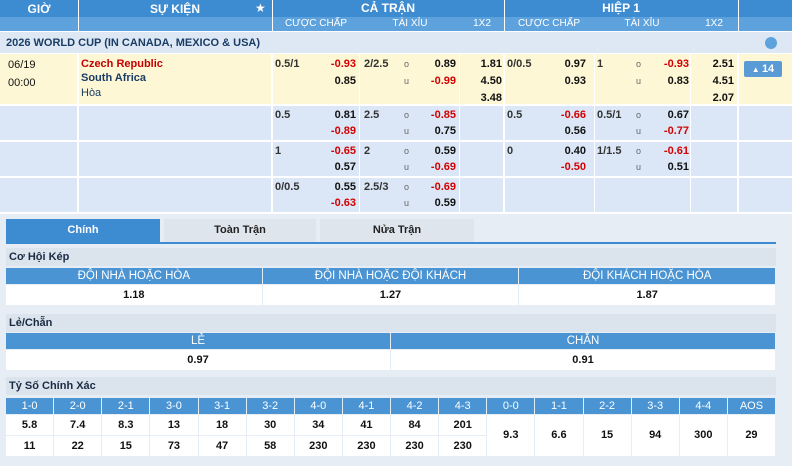 Image resolution: width=792 pixels, height=466 pixels. I want to click on more-count: 14, so click(768, 69).